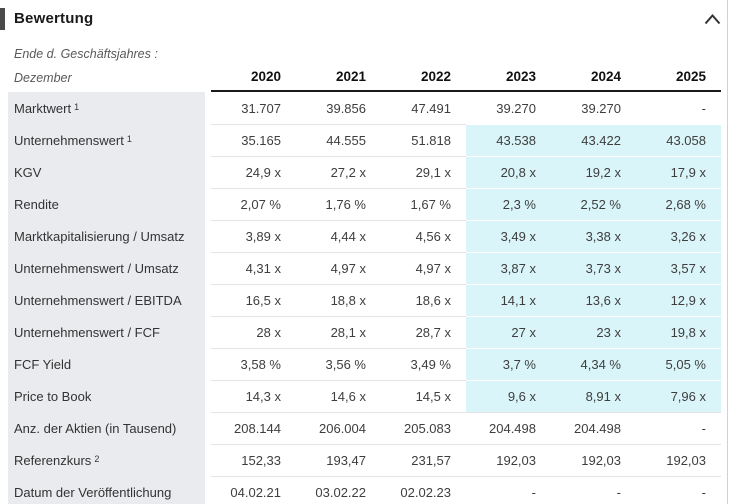 Image resolution: width=735 pixels, height=504 pixels. I want to click on year-column-header: 2024, so click(593, 80).